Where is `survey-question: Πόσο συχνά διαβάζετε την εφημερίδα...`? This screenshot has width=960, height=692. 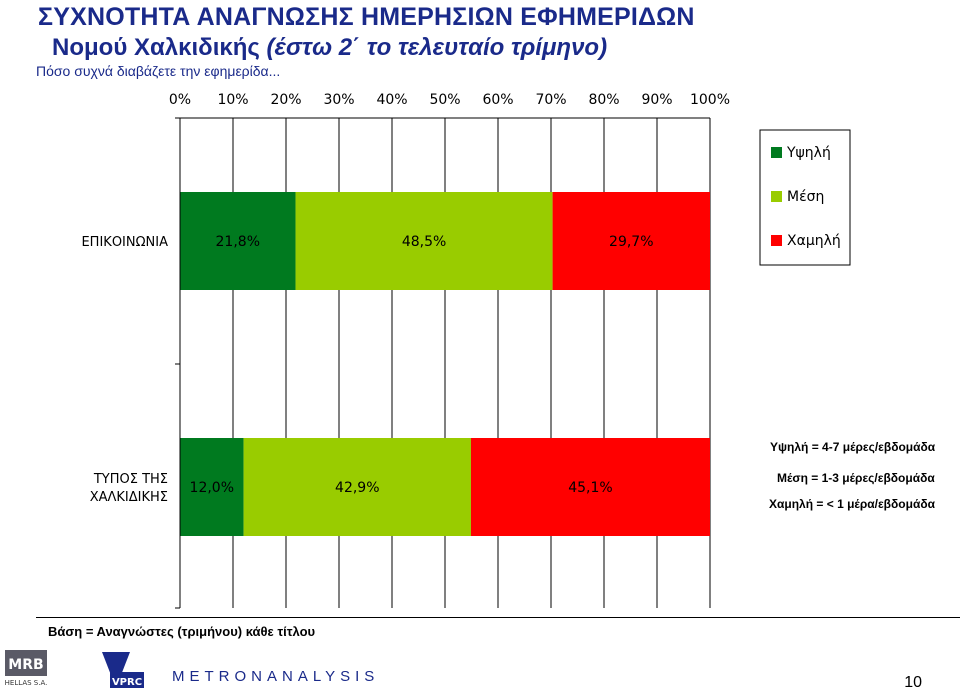 survey-question: Πόσο συχνά διαβάζετε την εφημερίδα... is located at coordinates (158, 71).